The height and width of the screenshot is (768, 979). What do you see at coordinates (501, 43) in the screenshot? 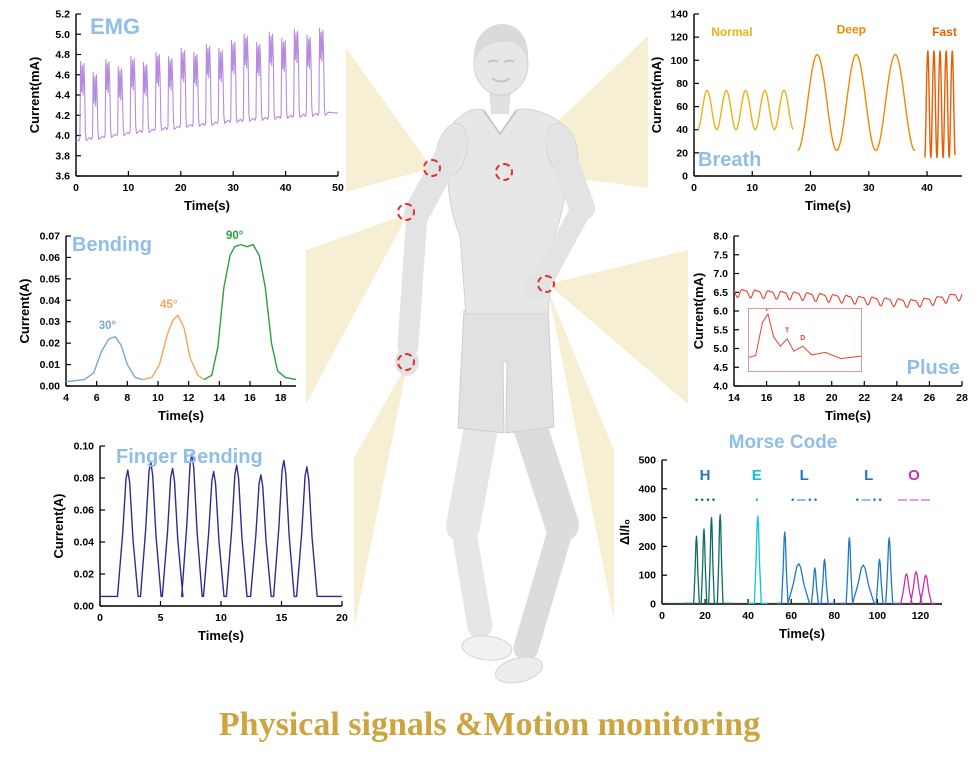
I see `hair` at bounding box center [501, 43].